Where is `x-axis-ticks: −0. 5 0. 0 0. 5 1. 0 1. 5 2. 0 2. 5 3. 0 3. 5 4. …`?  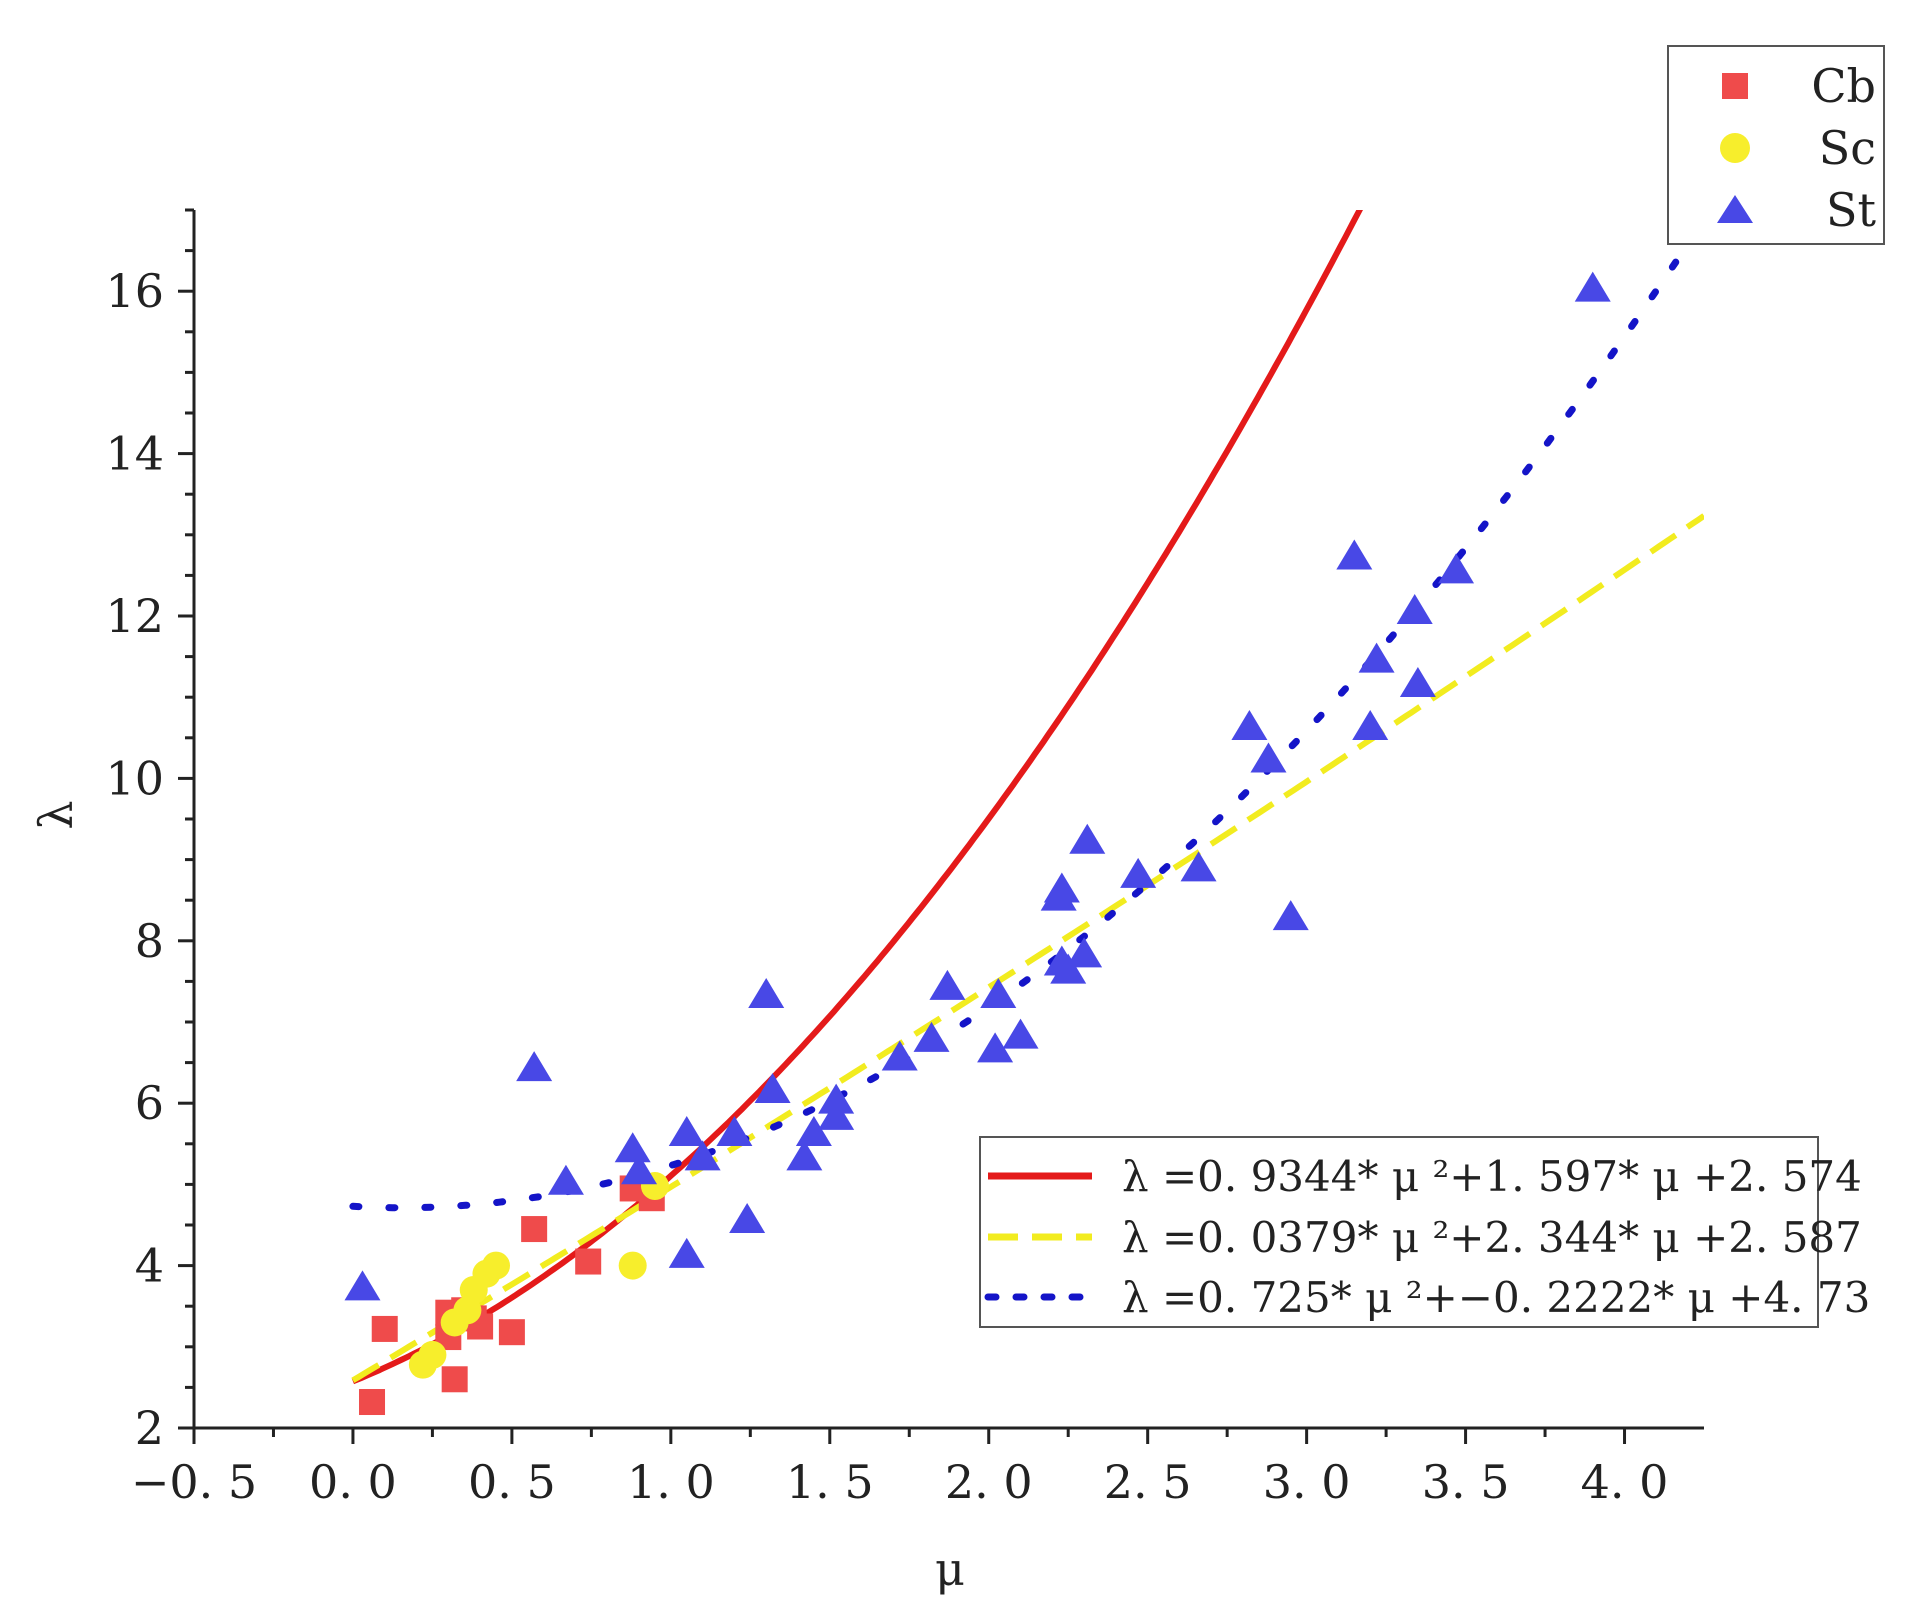
x-axis-ticks: −0. 5 0. 0 0. 5 1. 0 1. 5 2. 0 2. 5 3. 0 3. 5 4. … is located at coordinates (900, 1468).